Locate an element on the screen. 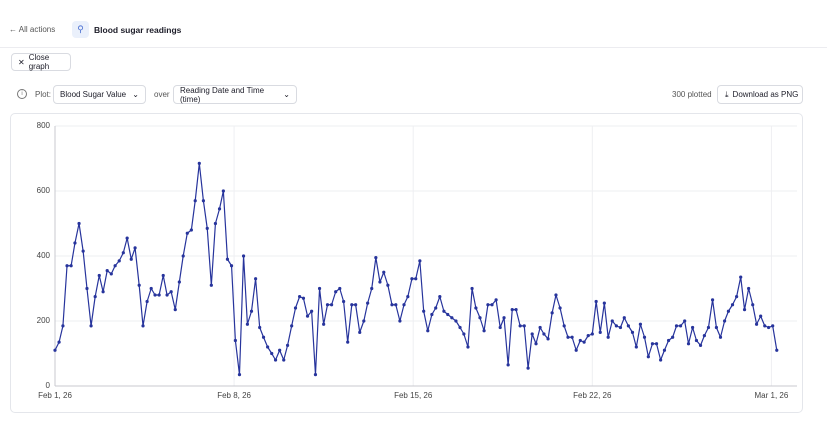 This screenshot has width=827, height=438. title-icon: ⚲ is located at coordinates (80, 29).